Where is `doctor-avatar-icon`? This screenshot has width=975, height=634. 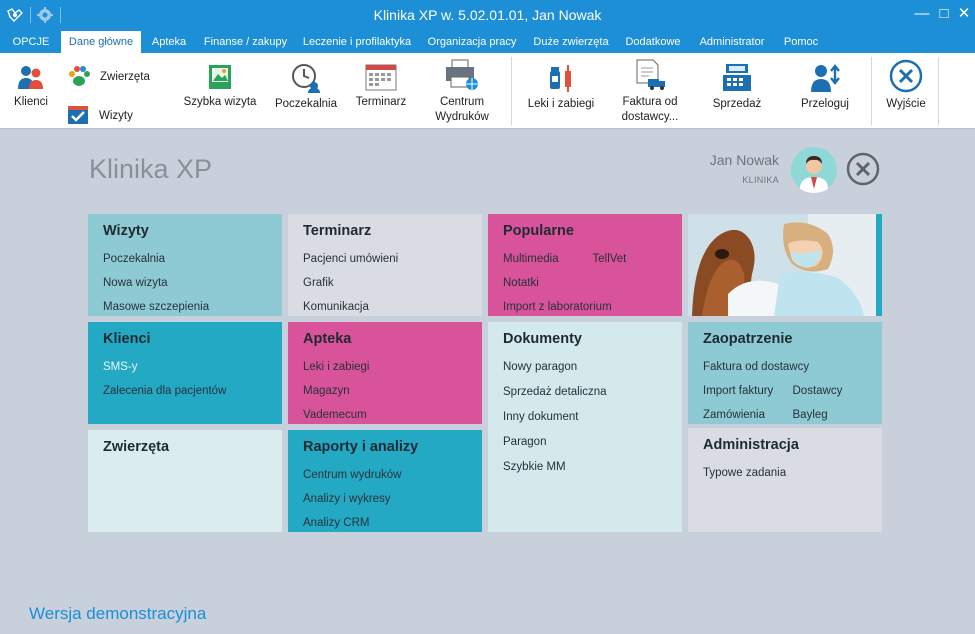 doctor-avatar-icon is located at coordinates (814, 170).